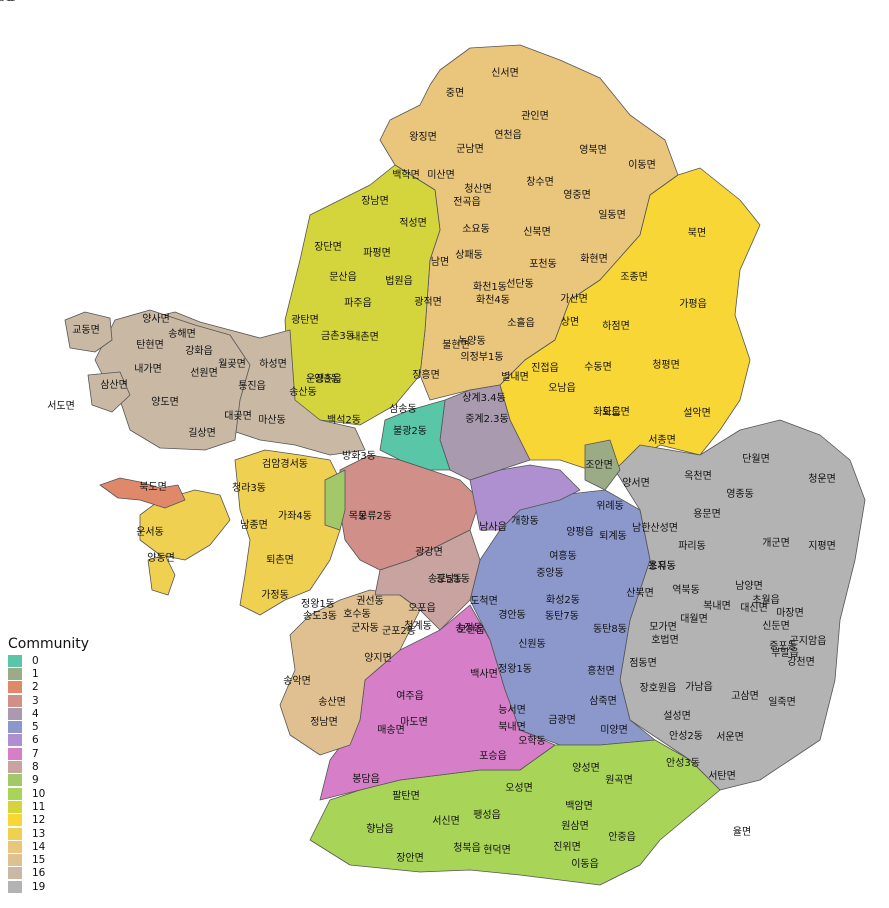 Image resolution: width=889 pixels, height=908 pixels. I want to click on place-label: 양동면, so click(161, 558).